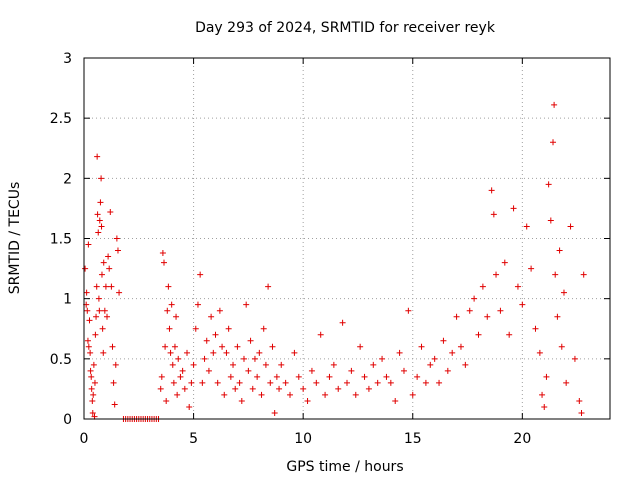 The image size is (640, 480). I want to click on y-tick-label: 0, so click(67, 420).